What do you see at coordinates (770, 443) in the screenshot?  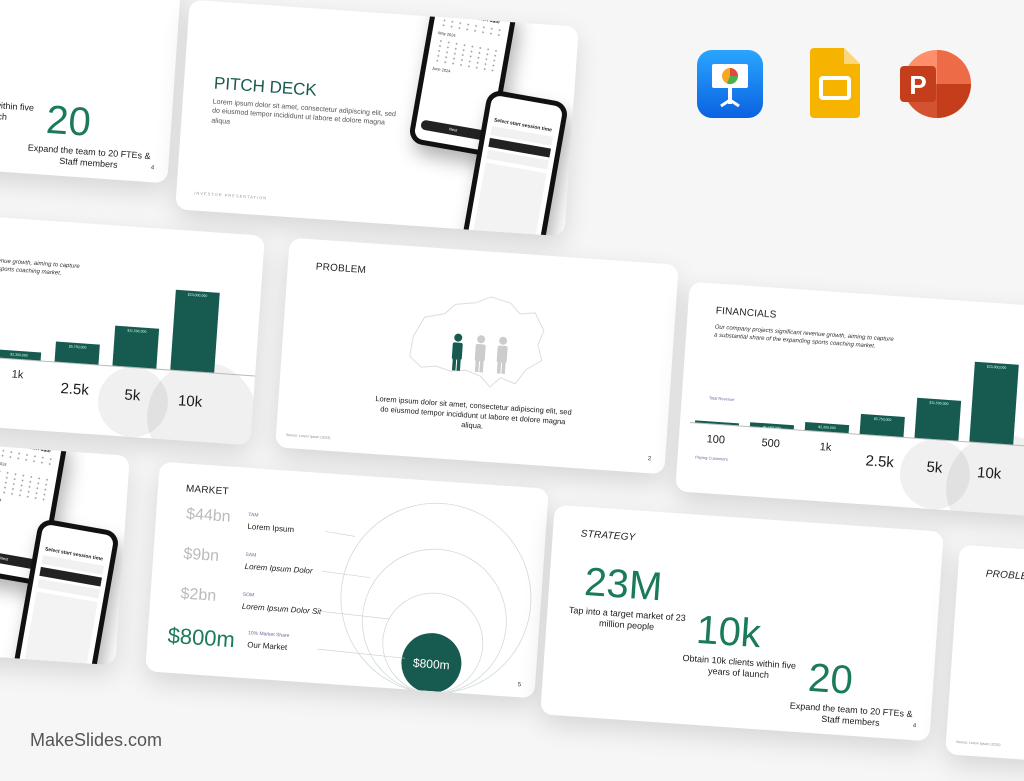 I see `customers-label: 500` at bounding box center [770, 443].